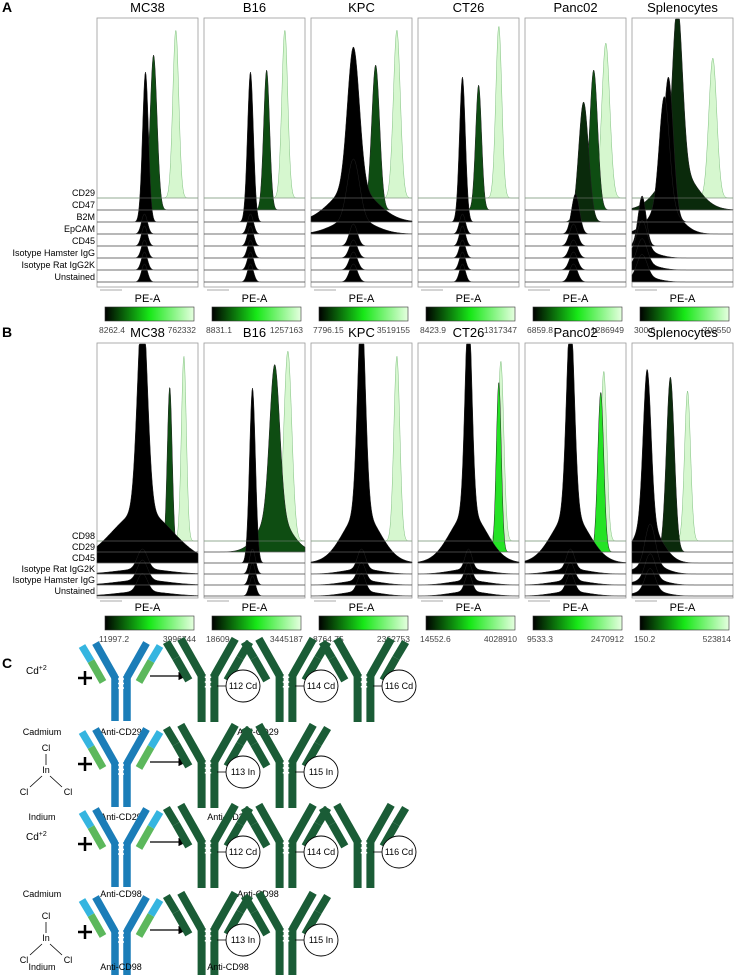 This screenshot has height=980, width=735. Describe the element at coordinates (286, 639) in the screenshot. I see `scale-max: 3445187` at that location.